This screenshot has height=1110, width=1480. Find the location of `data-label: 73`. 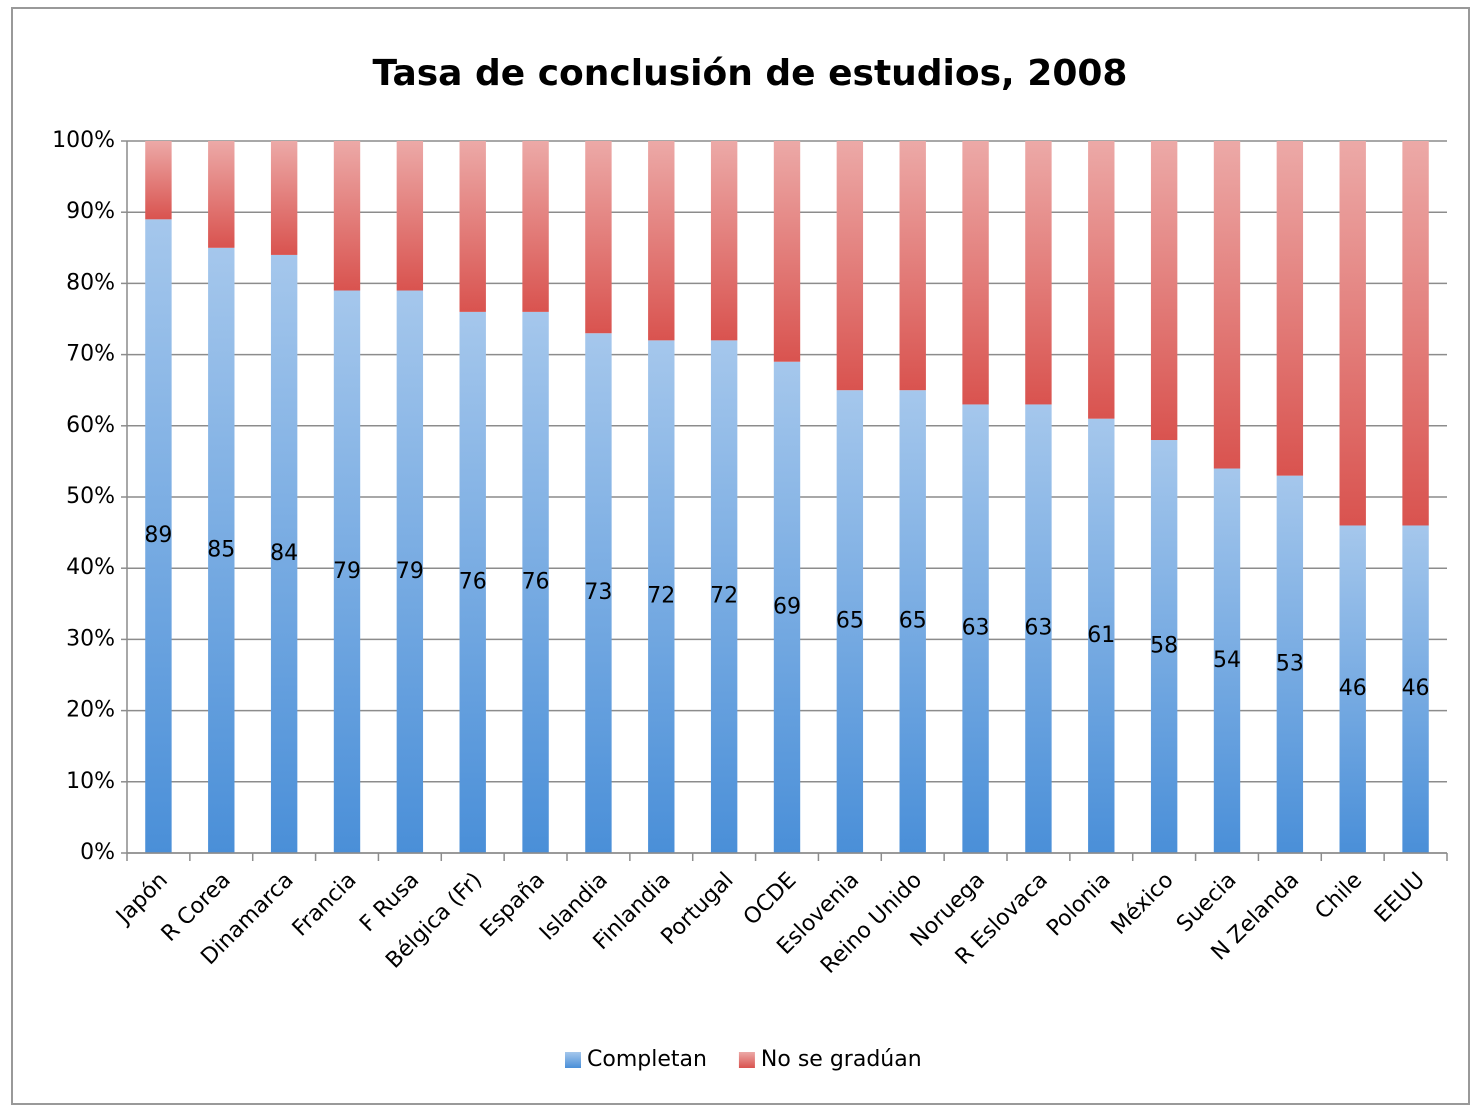

data-label: 73 is located at coordinates (598, 592).